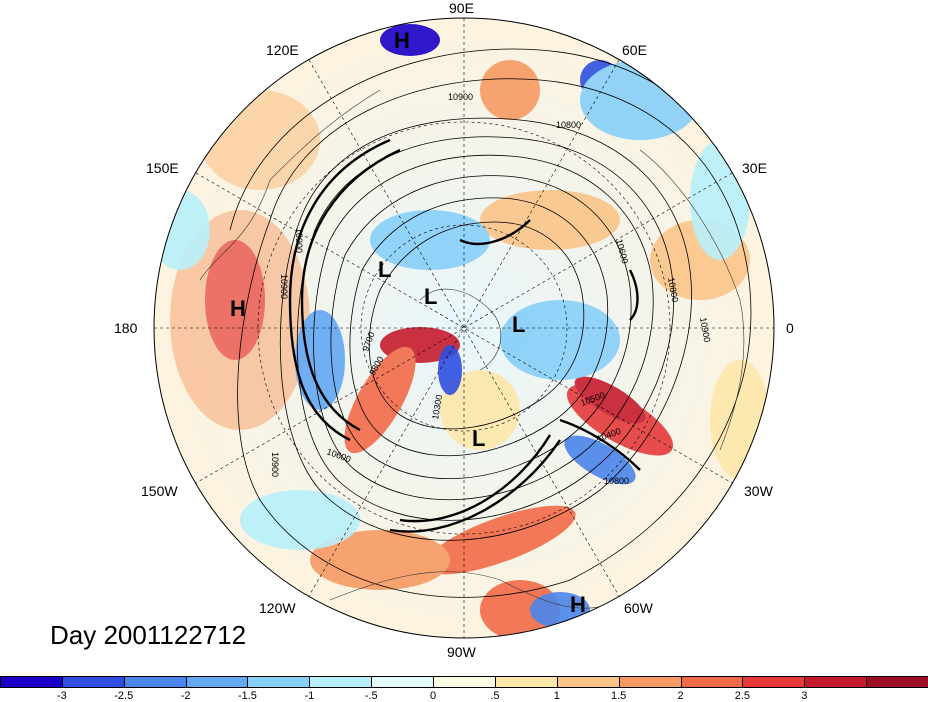  Describe the element at coordinates (247, 696) in the screenshot. I see `colorbar-tick-label: -1.5` at that location.